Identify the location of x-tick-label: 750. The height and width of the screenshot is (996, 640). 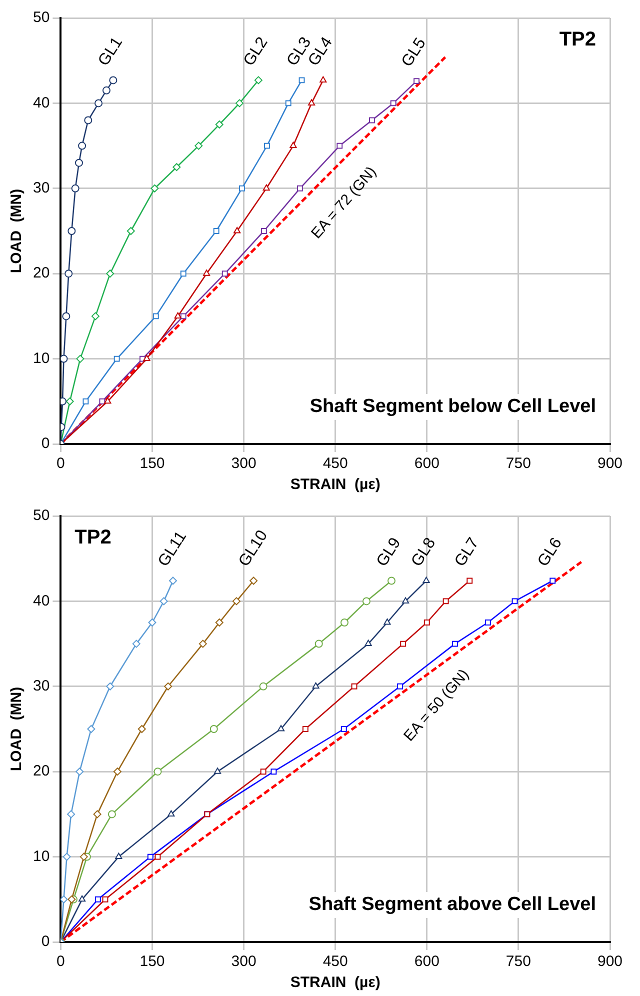
(518, 961).